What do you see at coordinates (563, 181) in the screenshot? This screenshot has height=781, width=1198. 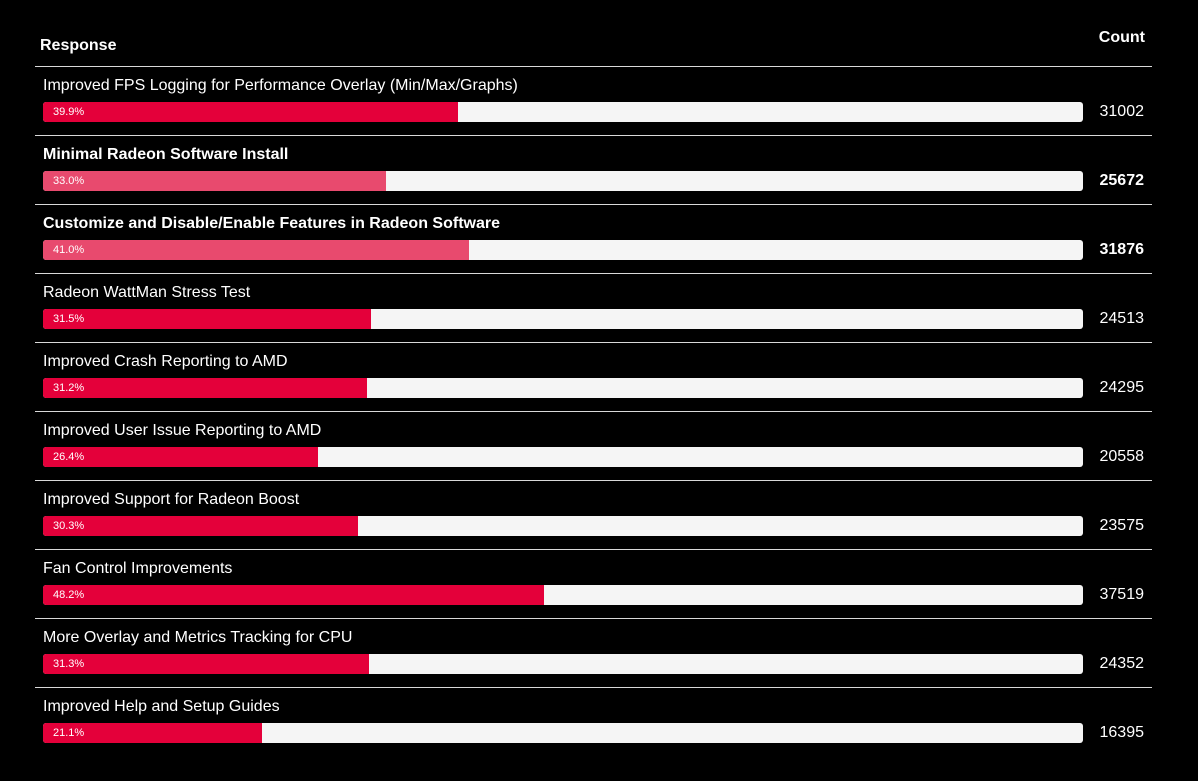 I see `bar-track: 33.0%` at bounding box center [563, 181].